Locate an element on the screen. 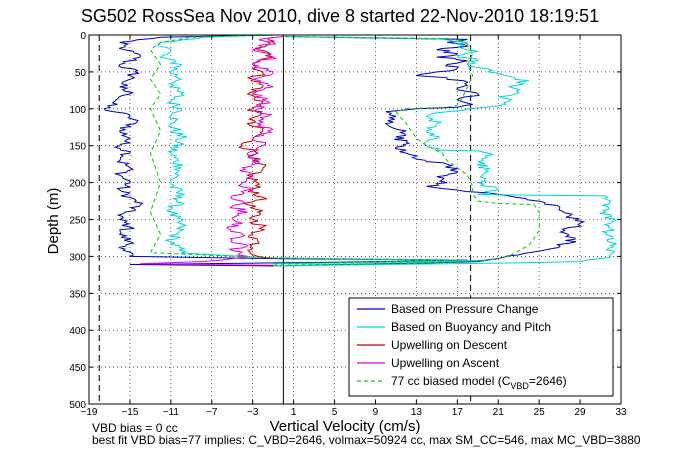 The height and width of the screenshot is (454, 681). x-tick-label: 33 is located at coordinates (621, 412).